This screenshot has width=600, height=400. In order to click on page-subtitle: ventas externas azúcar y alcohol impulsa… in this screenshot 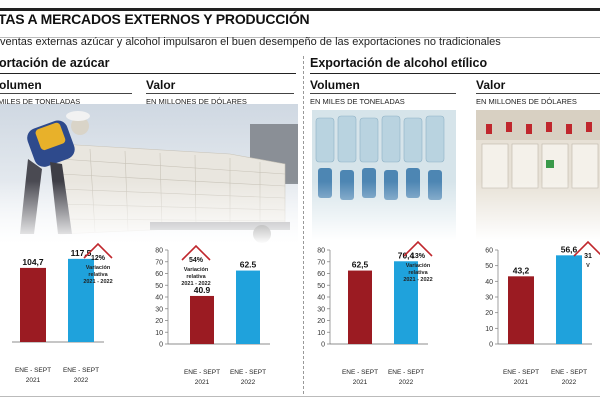, I will do `click(250, 42)`.